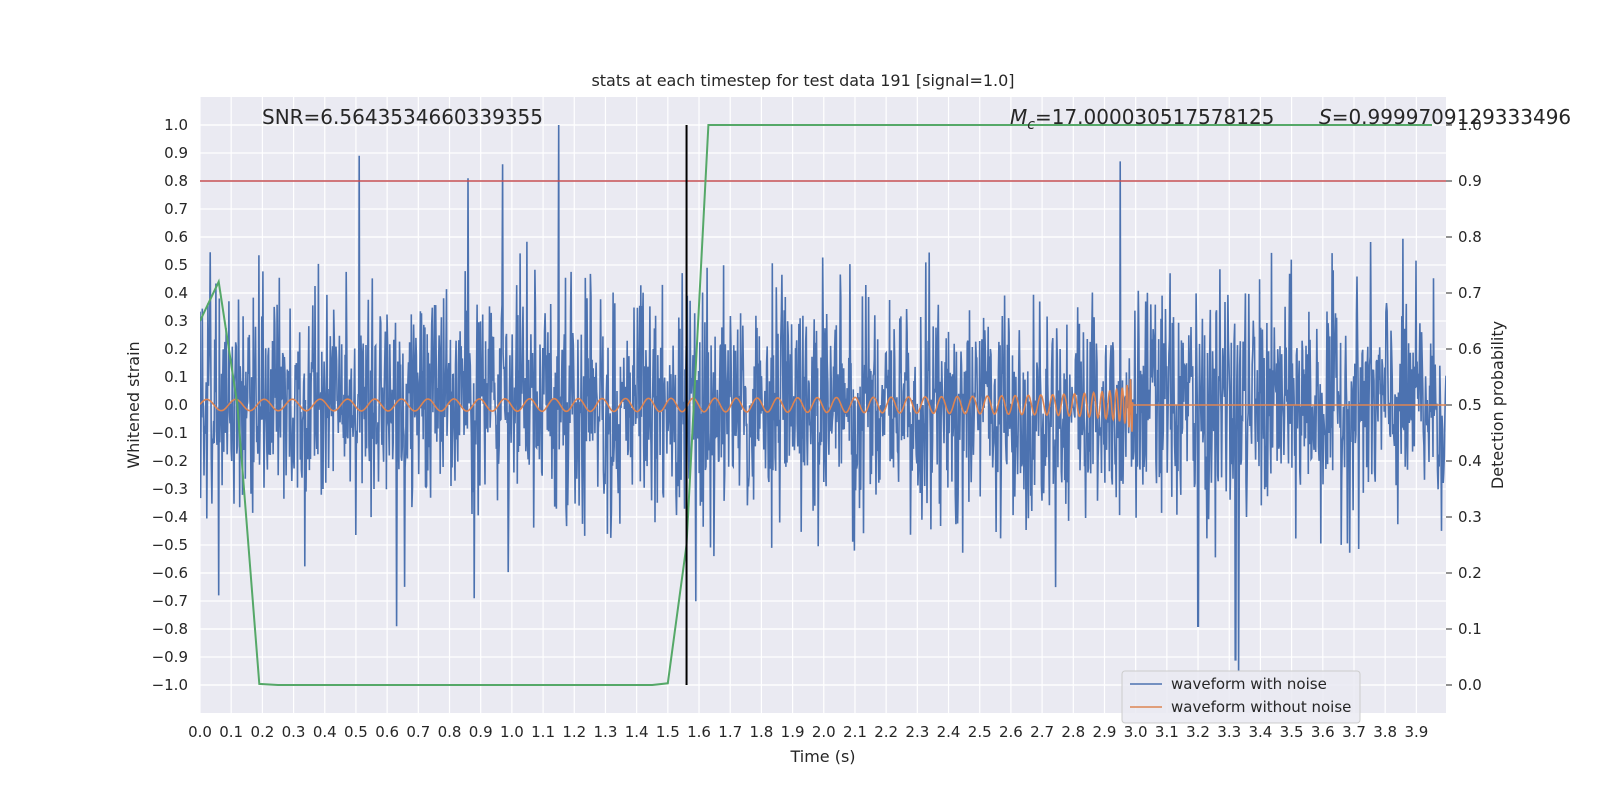  I want to click on y-tick-label-right: 0.9, so click(1470, 181).